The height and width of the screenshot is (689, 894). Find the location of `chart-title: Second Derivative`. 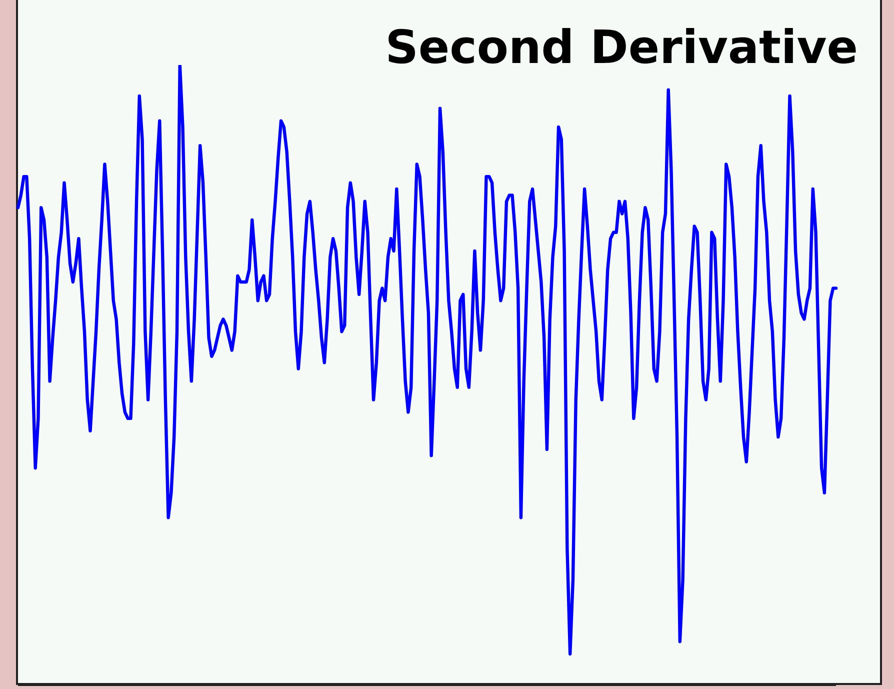

chart-title: Second Derivative is located at coordinates (621, 47).